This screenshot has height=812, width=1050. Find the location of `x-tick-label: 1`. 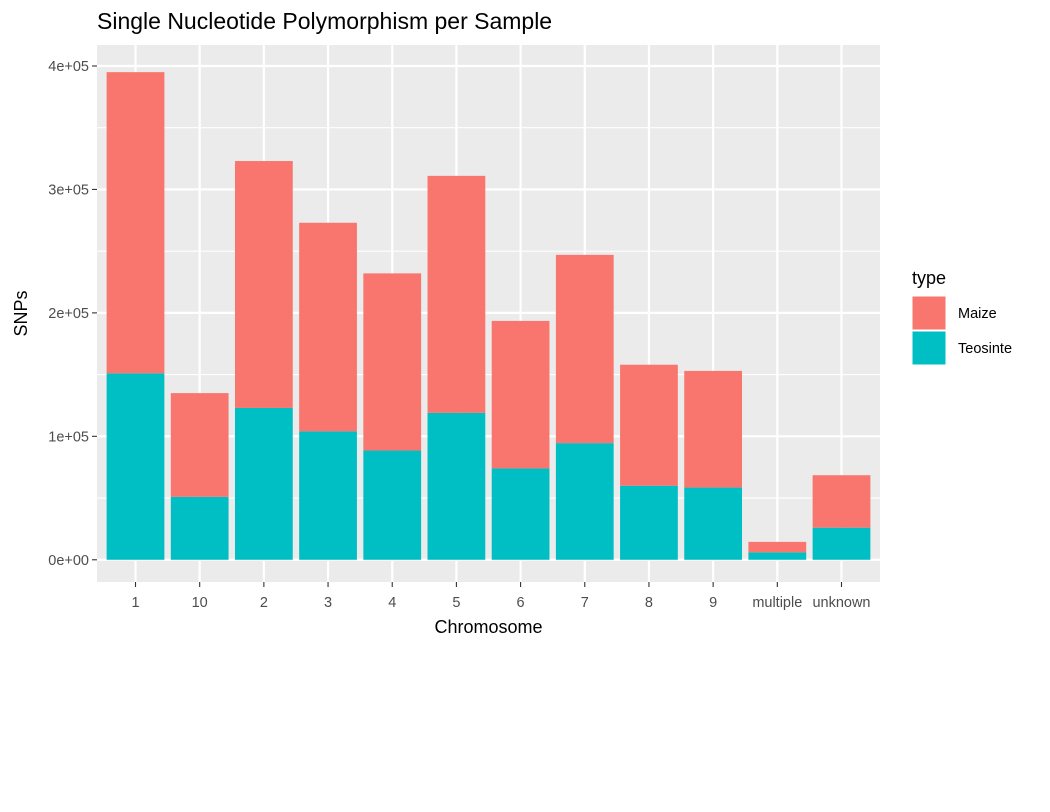

x-tick-label: 1 is located at coordinates (135, 603).